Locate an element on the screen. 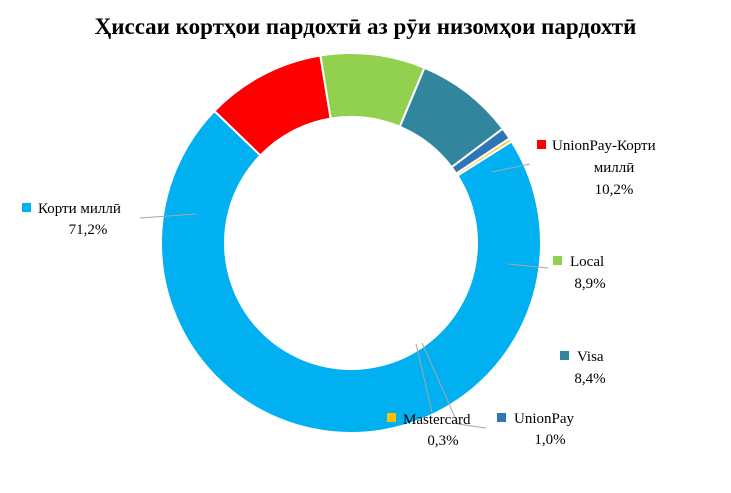 The height and width of the screenshot is (493, 731). legend-label-unionpay: UnionPay is located at coordinates (544, 419).